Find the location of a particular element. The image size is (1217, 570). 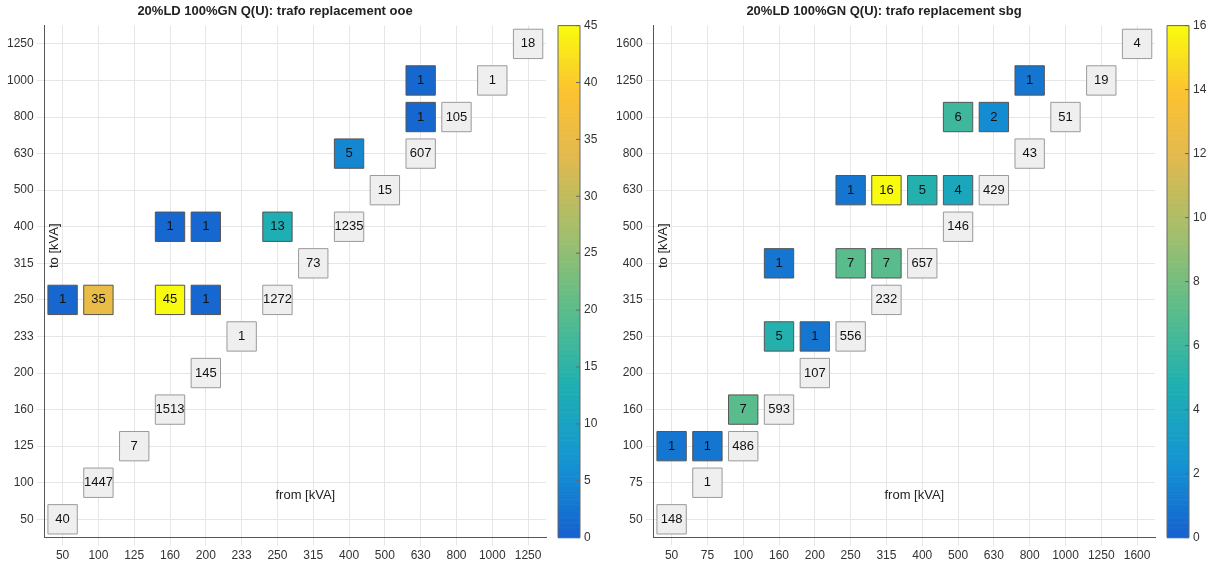

x-tick-label: 233 is located at coordinates (241, 555).